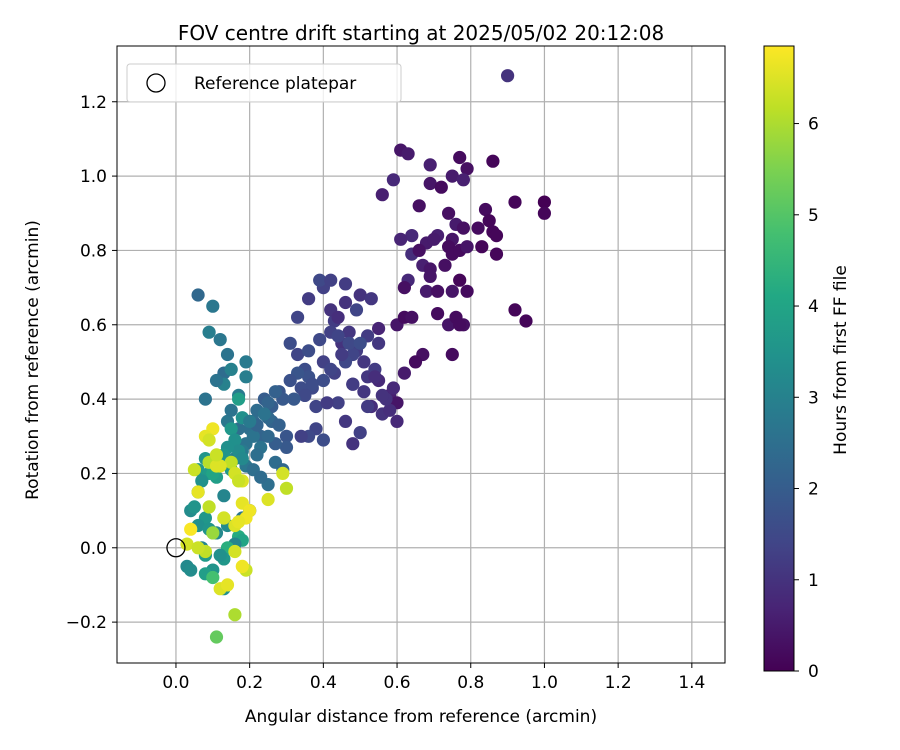  I want to click on y-tick-label: 0.4, so click(93, 400).